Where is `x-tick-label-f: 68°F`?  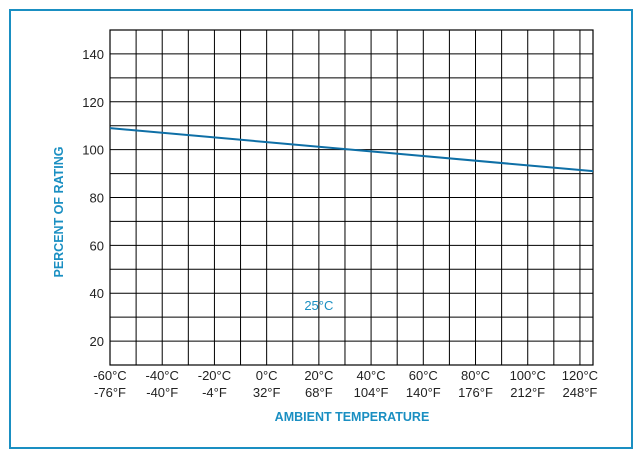 x-tick-label-f: 68°F is located at coordinates (319, 392).